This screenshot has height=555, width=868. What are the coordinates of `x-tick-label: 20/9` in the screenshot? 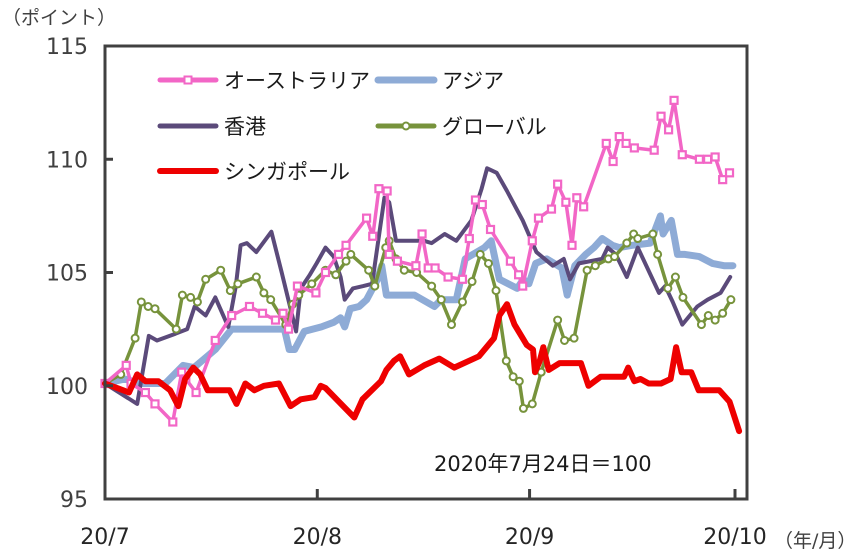 It's located at (529, 537).